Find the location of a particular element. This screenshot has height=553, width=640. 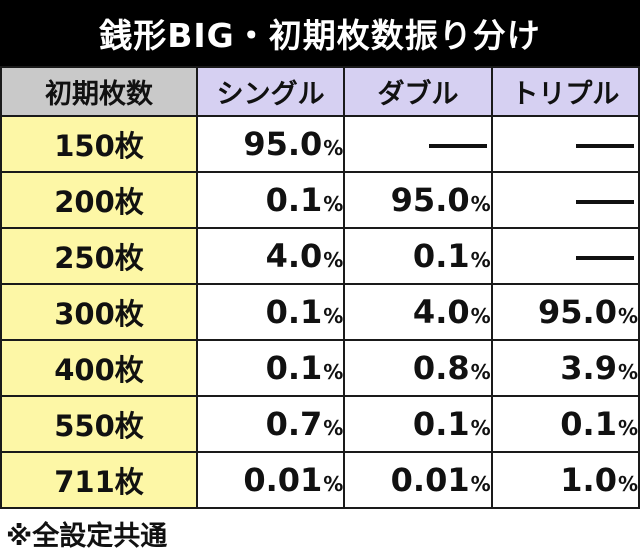

cell-value: 1.0 is located at coordinates (588, 480).